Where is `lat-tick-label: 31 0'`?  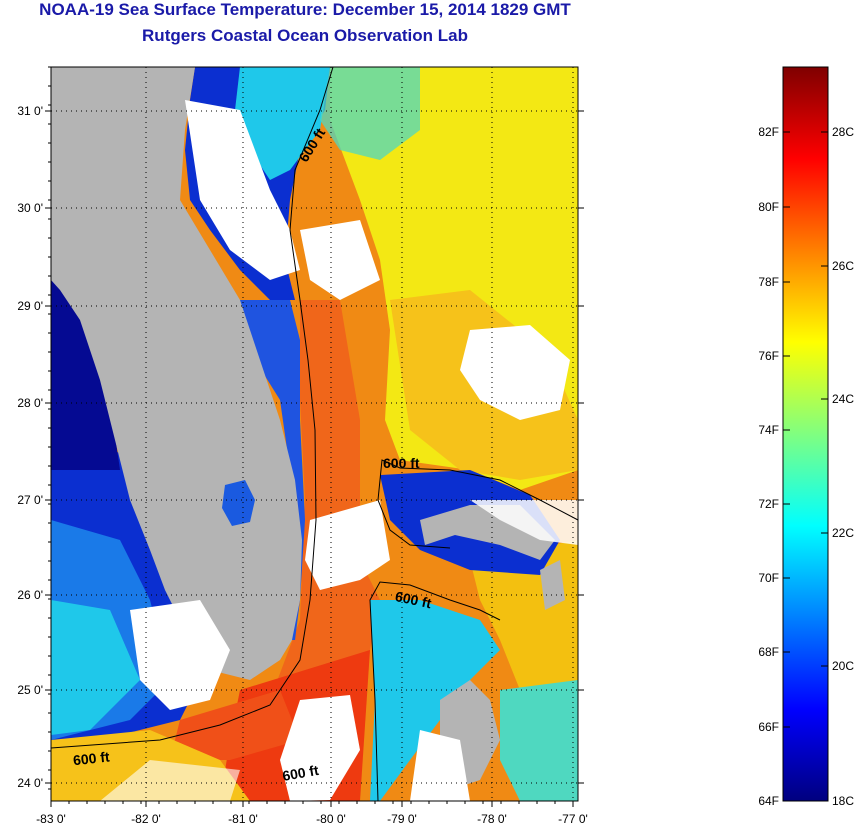
lat-tick-label: 31 0' is located at coordinates (30, 111).